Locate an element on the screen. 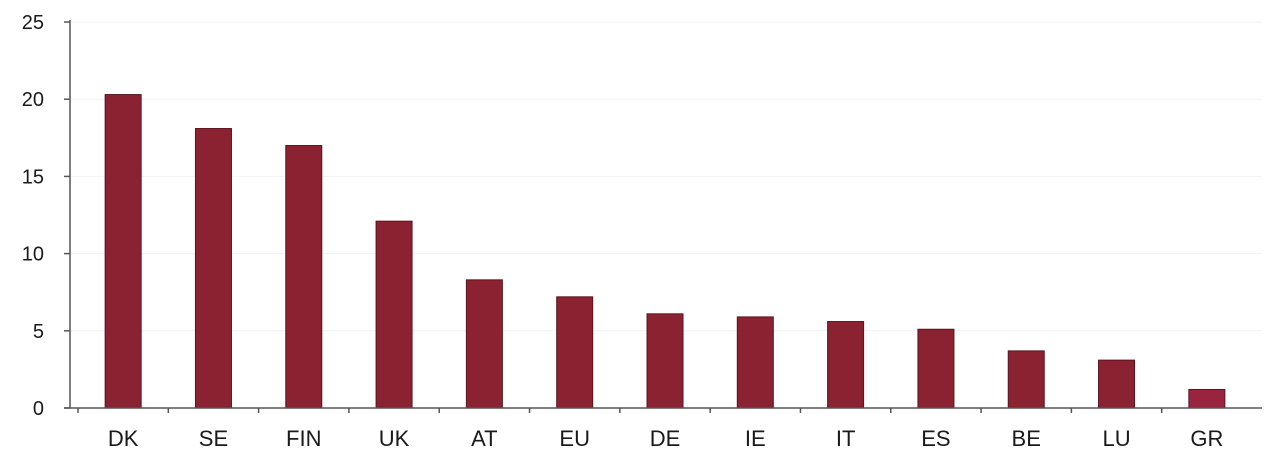 This screenshot has height=452, width=1269. bar-be is located at coordinates (1026, 379).